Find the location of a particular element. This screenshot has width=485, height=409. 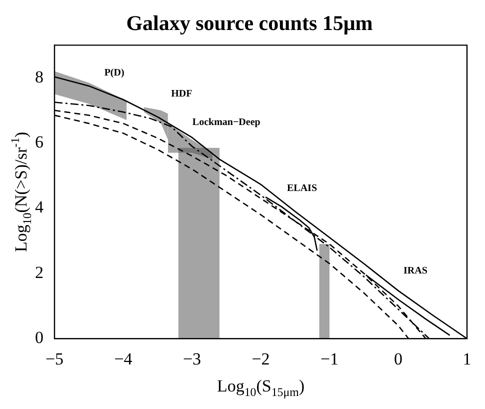

chart-title: Galaxy source counts 15μm is located at coordinates (250, 23).